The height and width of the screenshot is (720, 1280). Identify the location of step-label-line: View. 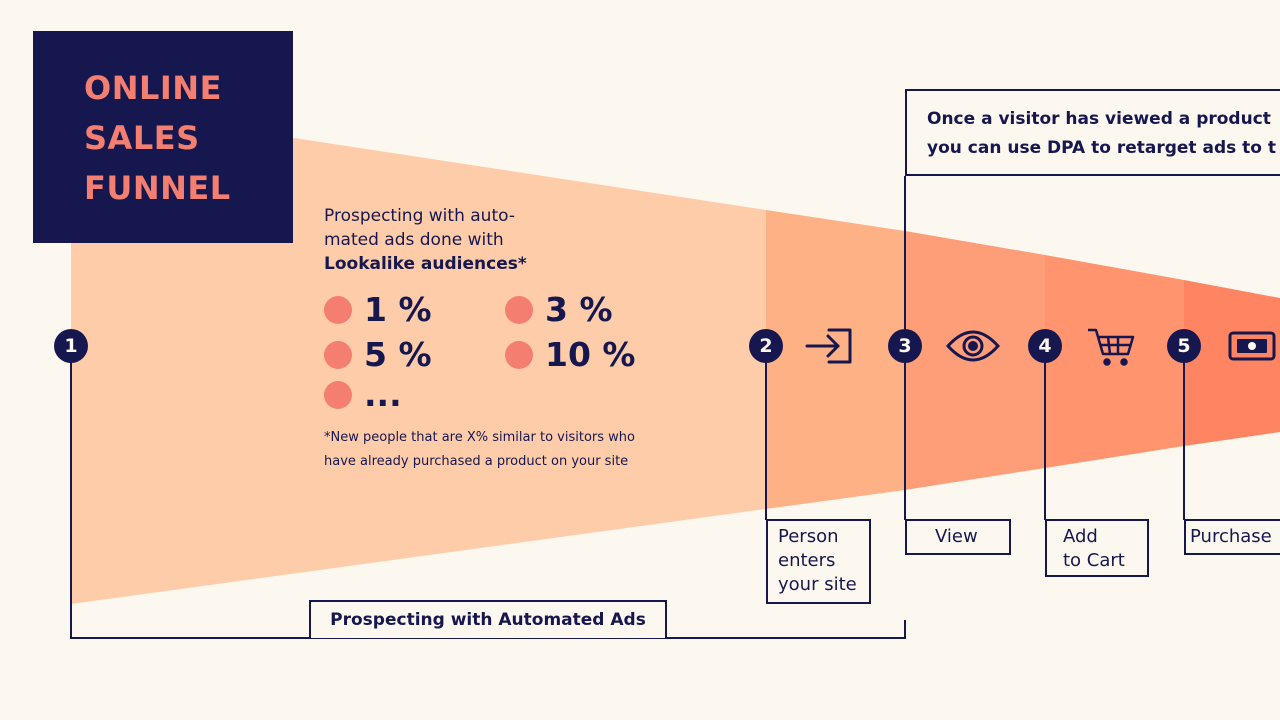
(956, 536).